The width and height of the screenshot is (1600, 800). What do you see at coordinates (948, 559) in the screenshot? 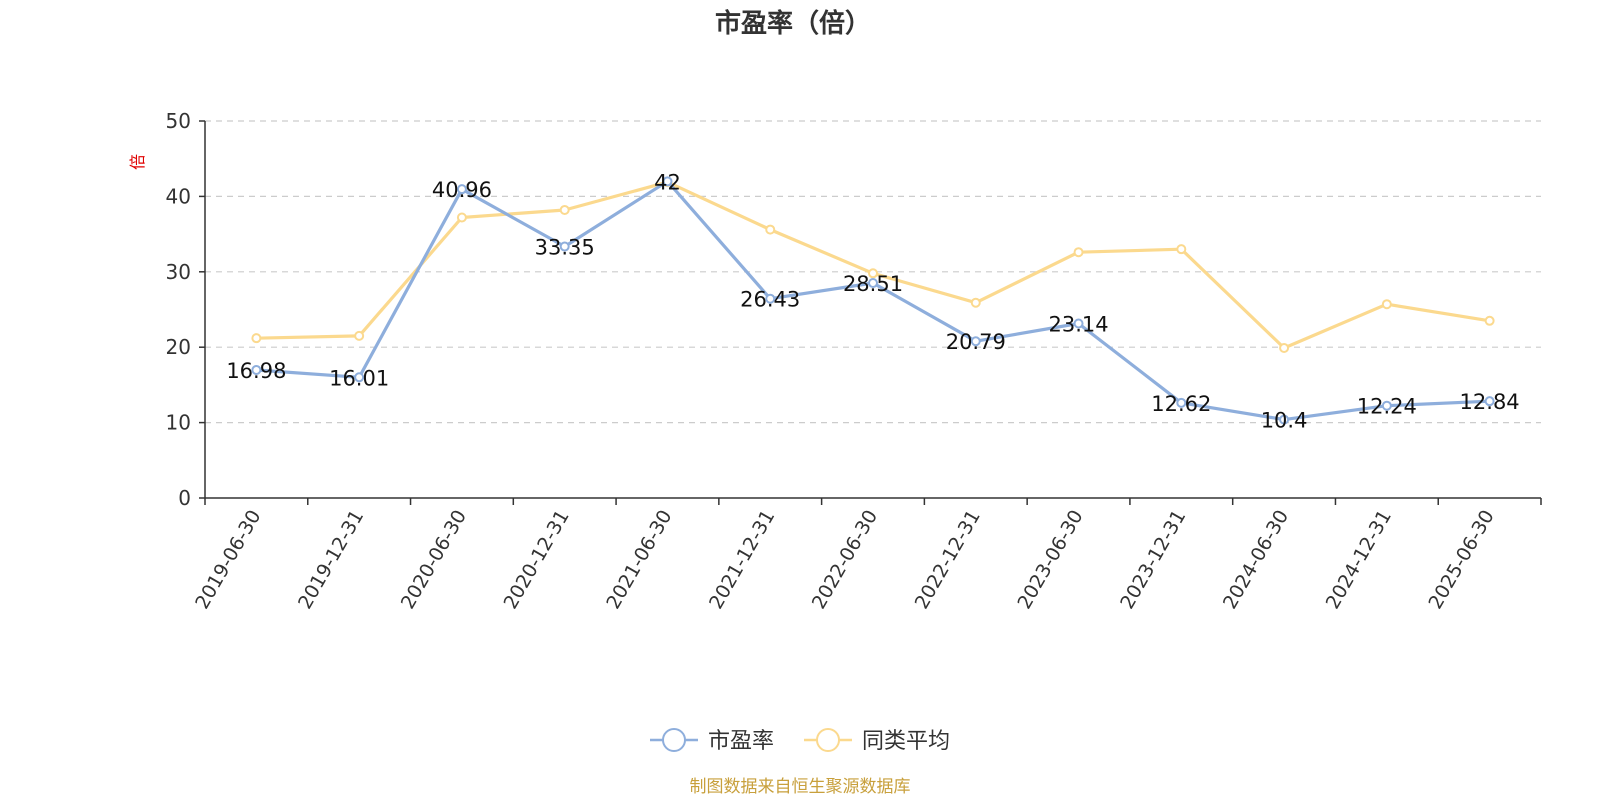
I see `x-tick-label: 2022-12-31` at bounding box center [948, 559].